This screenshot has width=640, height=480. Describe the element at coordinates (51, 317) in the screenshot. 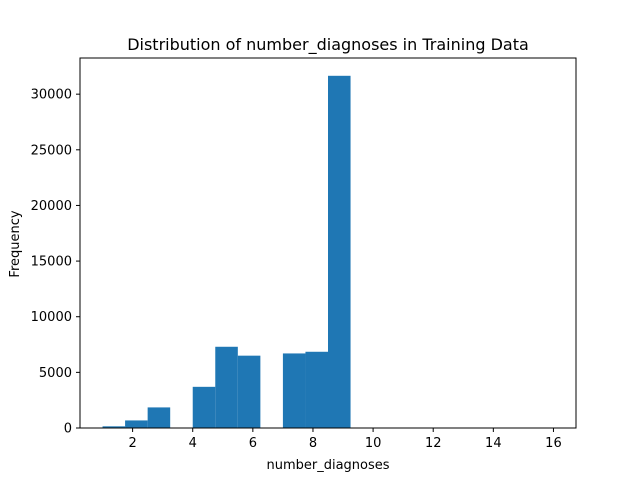

I see `y-tick-label: 10000` at that location.